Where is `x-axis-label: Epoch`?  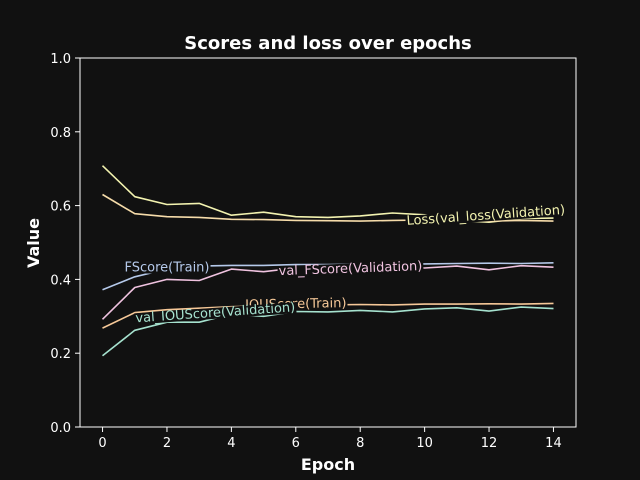 x-axis-label: Epoch is located at coordinates (328, 464).